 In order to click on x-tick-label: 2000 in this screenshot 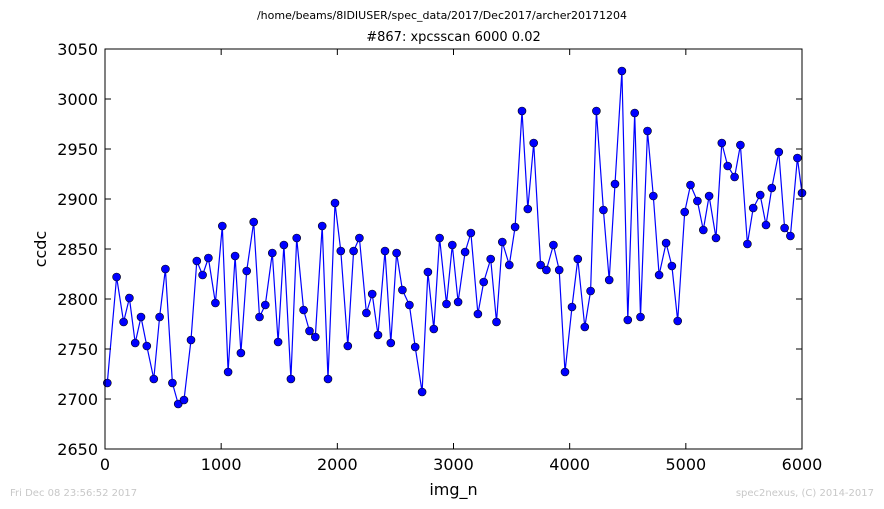, I will do `click(337, 464)`.